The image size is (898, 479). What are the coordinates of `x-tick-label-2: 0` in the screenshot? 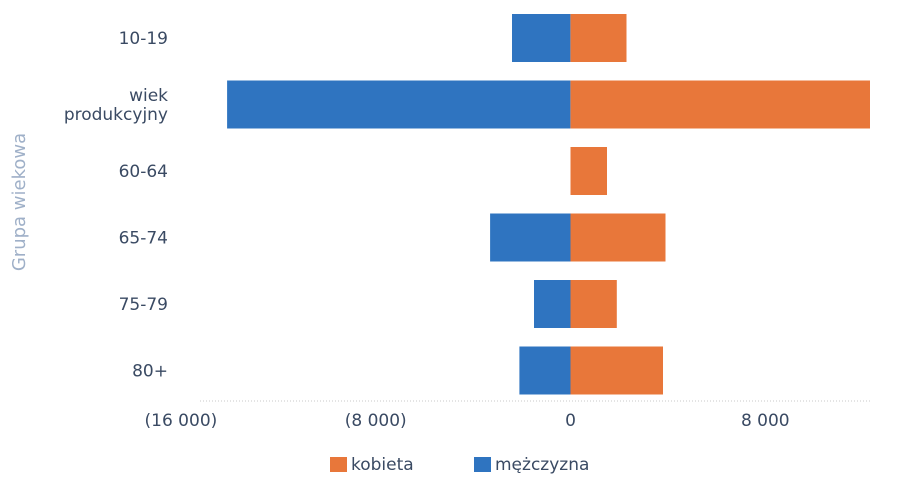 It's located at (570, 421).